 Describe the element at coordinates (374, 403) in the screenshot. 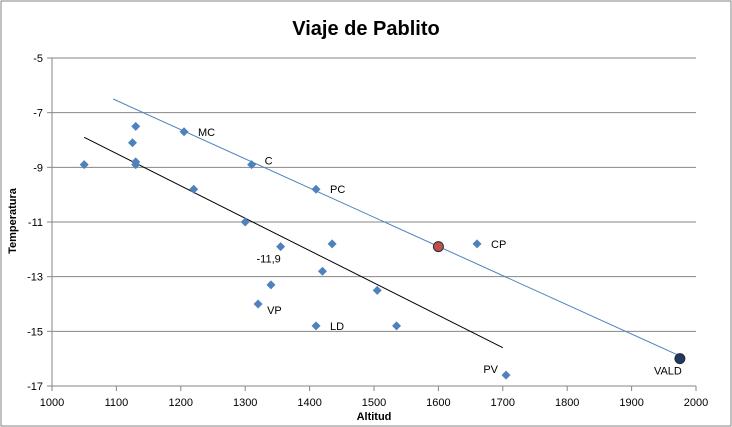

I see `x-tick-label: 1500` at that location.